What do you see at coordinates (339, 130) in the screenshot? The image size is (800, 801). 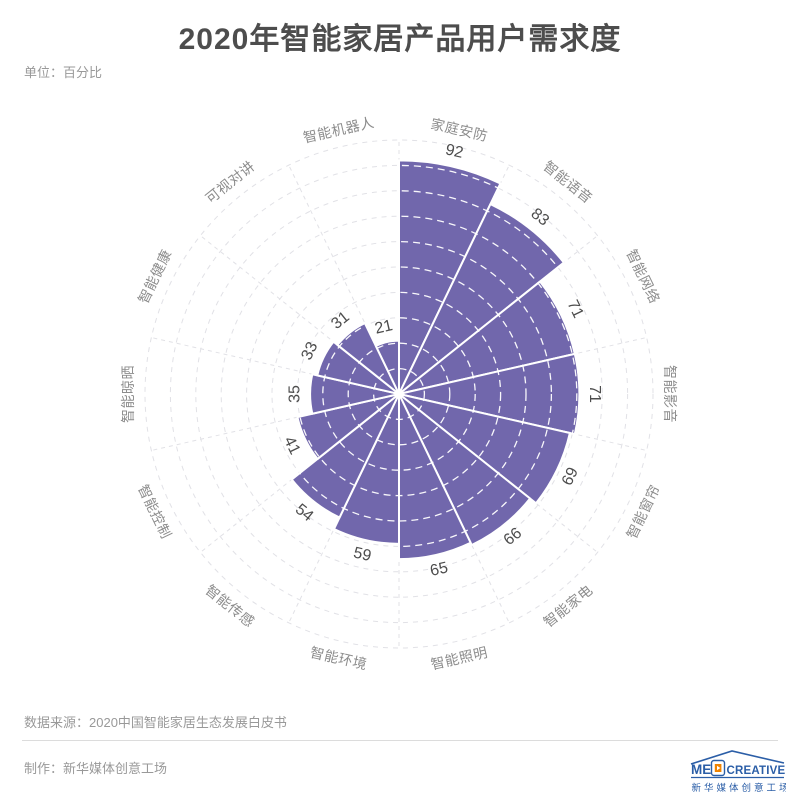 I see `category-label-13: 智能机器人` at bounding box center [339, 130].